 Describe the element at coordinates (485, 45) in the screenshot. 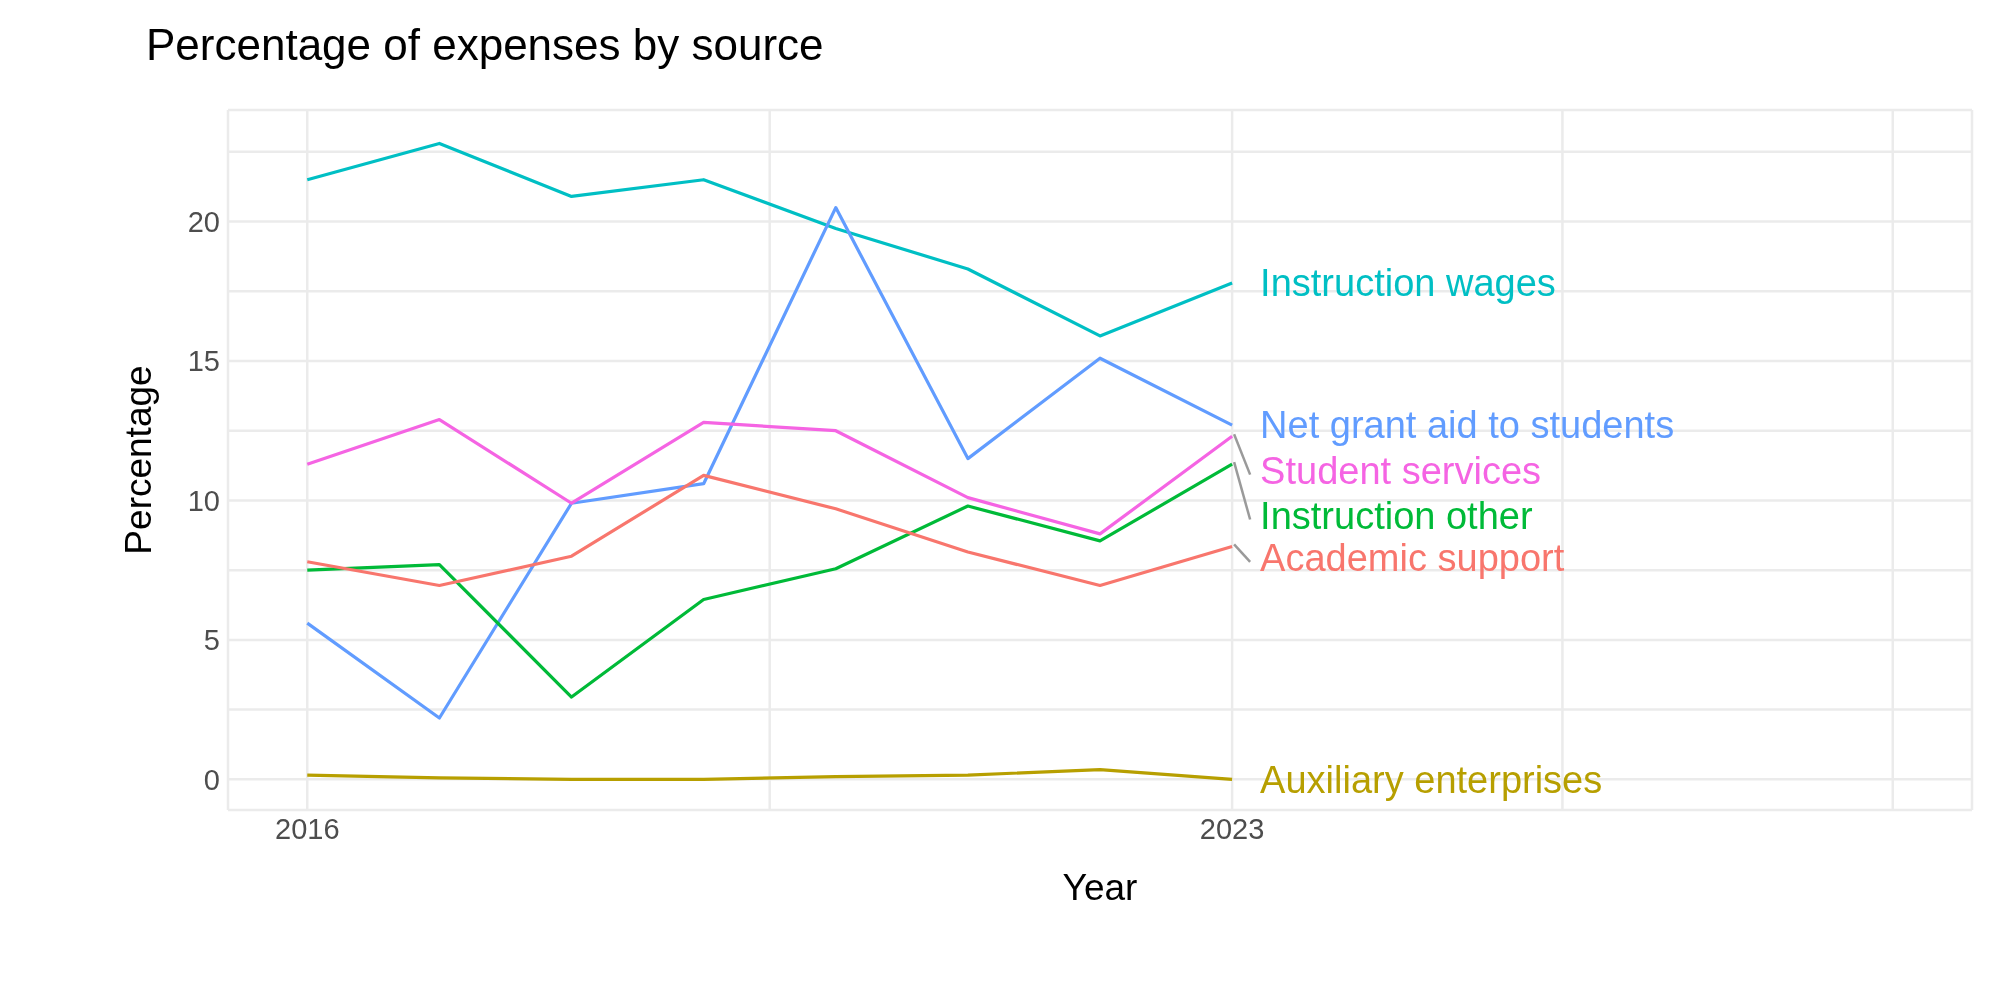

I see `chart-title: Percentage of expenses by source` at that location.